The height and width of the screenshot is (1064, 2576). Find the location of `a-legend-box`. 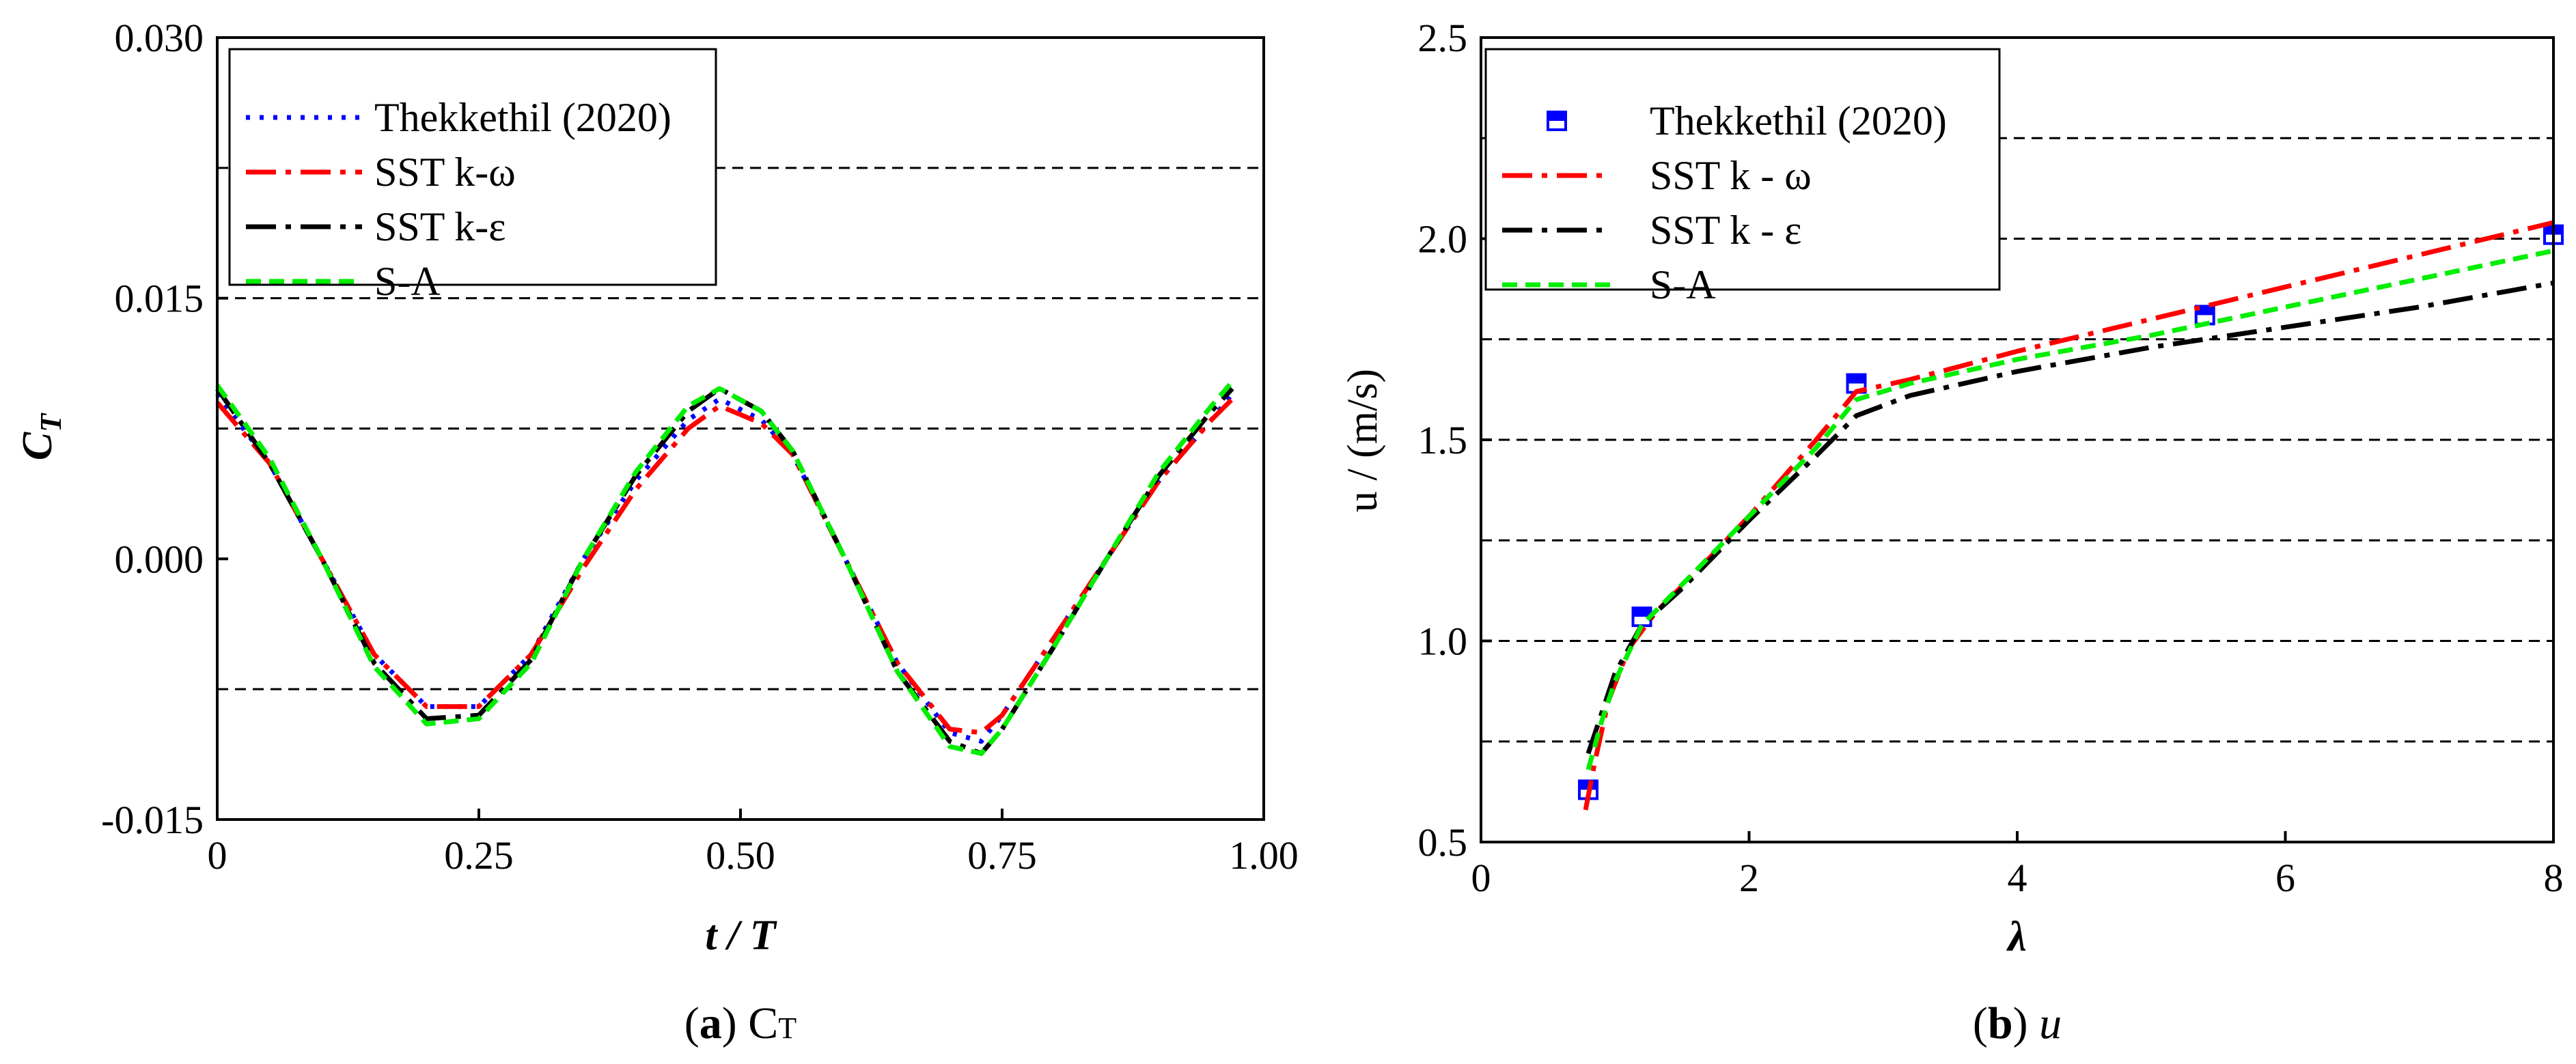

a-legend-box is located at coordinates (472, 167).